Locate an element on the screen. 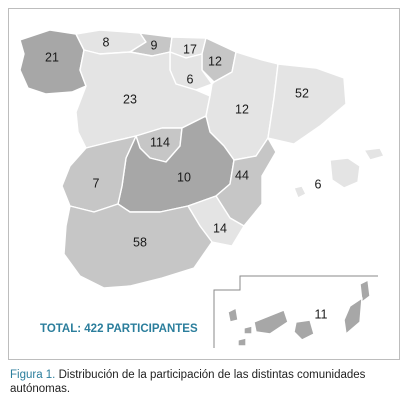  region-galicia is located at coordinates (53, 62).